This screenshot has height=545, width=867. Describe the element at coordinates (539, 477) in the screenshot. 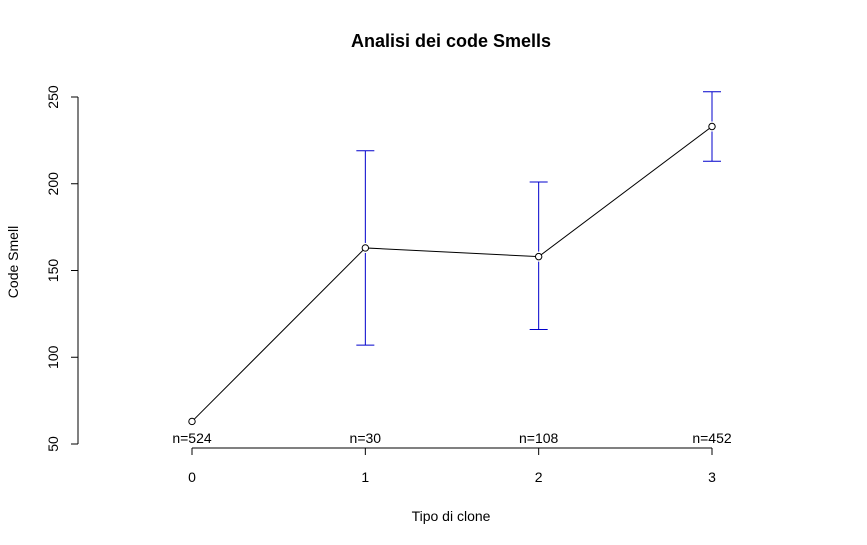

I see `x-tick-label: 2` at that location.